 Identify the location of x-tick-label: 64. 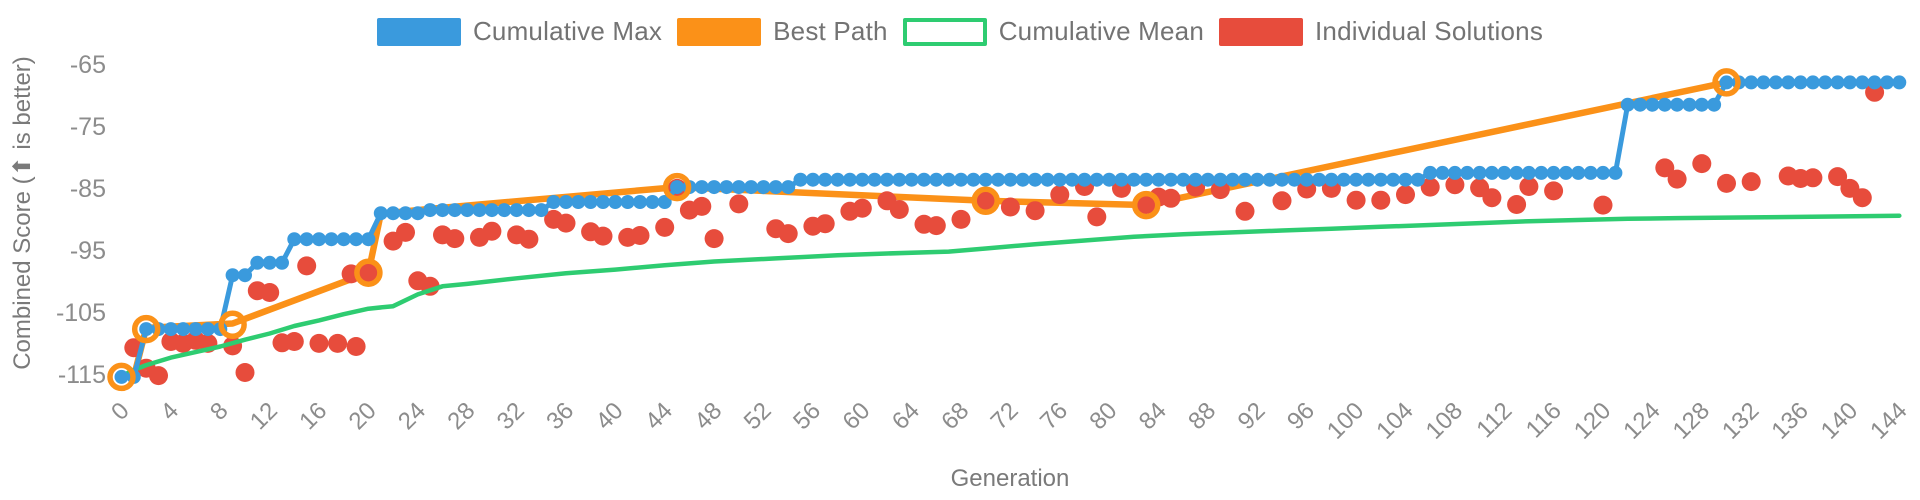
(906, 416).